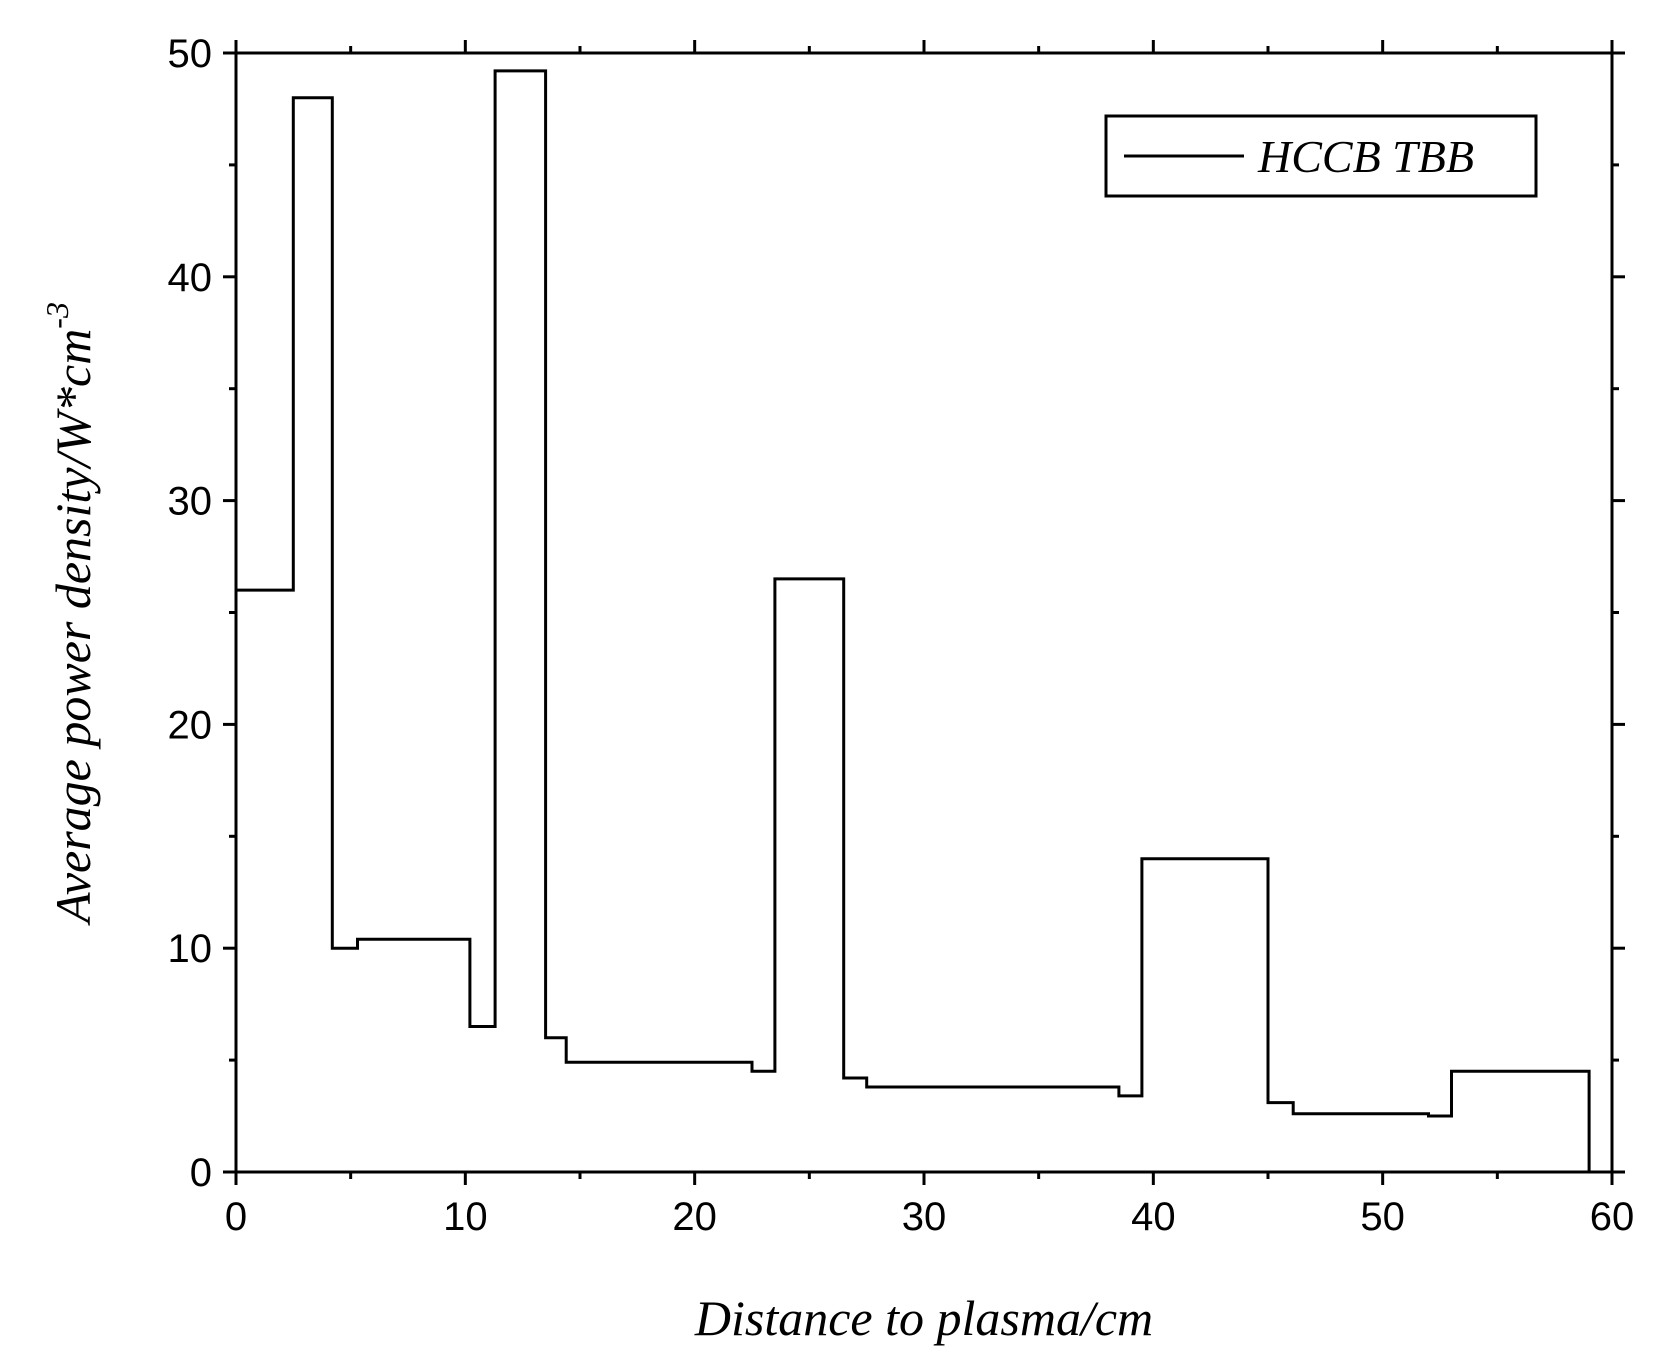 This screenshot has height=1363, width=1658. I want to click on y-tick-label: 40, so click(190, 278).